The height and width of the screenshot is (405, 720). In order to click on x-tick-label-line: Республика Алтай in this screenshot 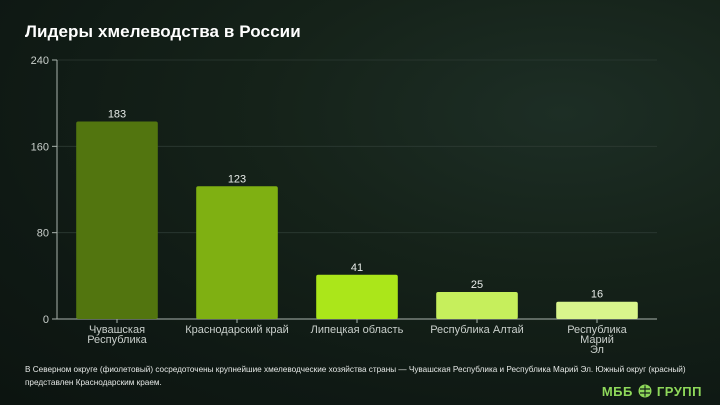, I will do `click(477, 330)`.